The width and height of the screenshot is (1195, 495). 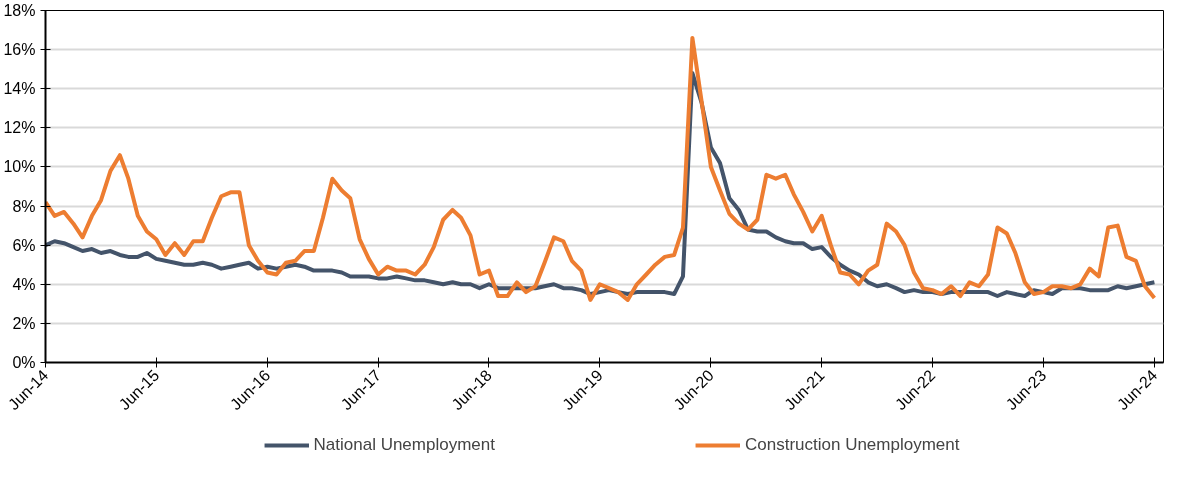 What do you see at coordinates (24, 362) in the screenshot?
I see `y-tick-label: 0%` at bounding box center [24, 362].